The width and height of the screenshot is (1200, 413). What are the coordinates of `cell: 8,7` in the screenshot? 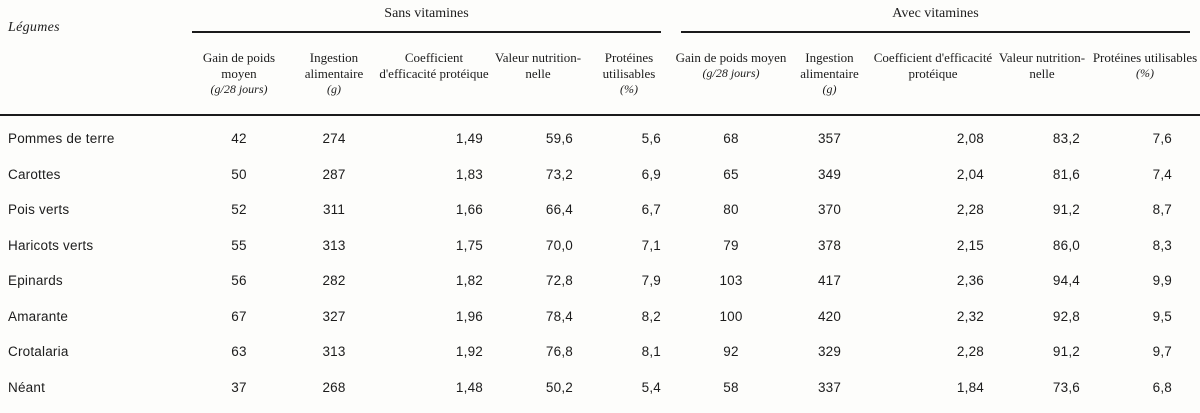 It's located at (1162, 210).